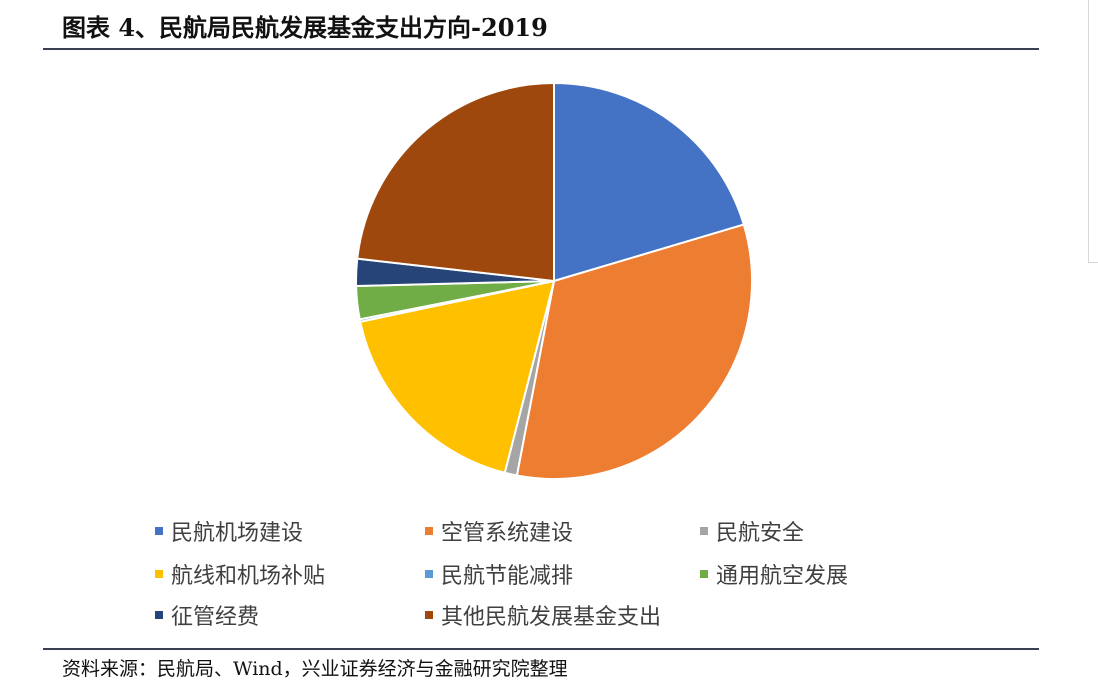  What do you see at coordinates (305, 27) in the screenshot?
I see `chart-title: 图表 4、民航局民航发展基金支出方向-2019` at bounding box center [305, 27].